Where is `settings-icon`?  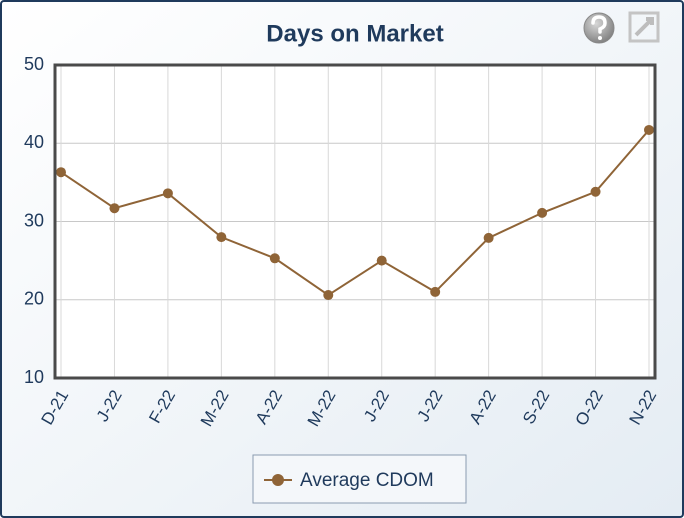
settings-icon is located at coordinates (644, 27).